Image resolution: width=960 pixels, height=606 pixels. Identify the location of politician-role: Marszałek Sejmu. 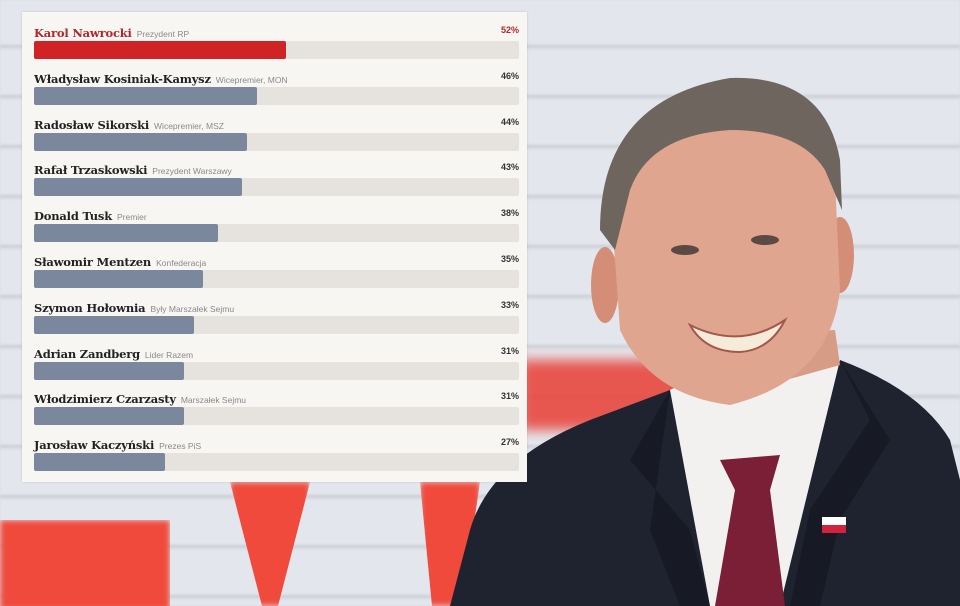
(213, 400).